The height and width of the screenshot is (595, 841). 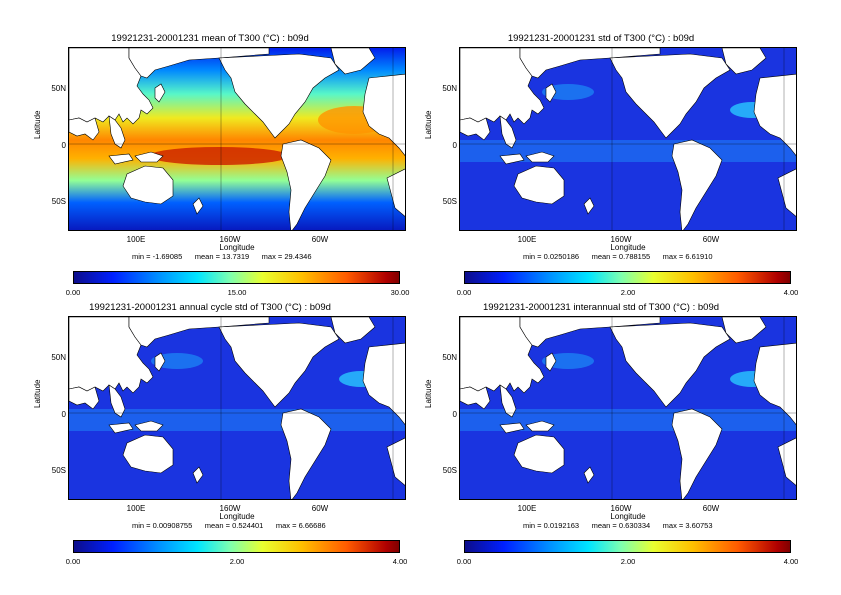 I want to click on colorbar-tick: 30.00, so click(x=400, y=292).